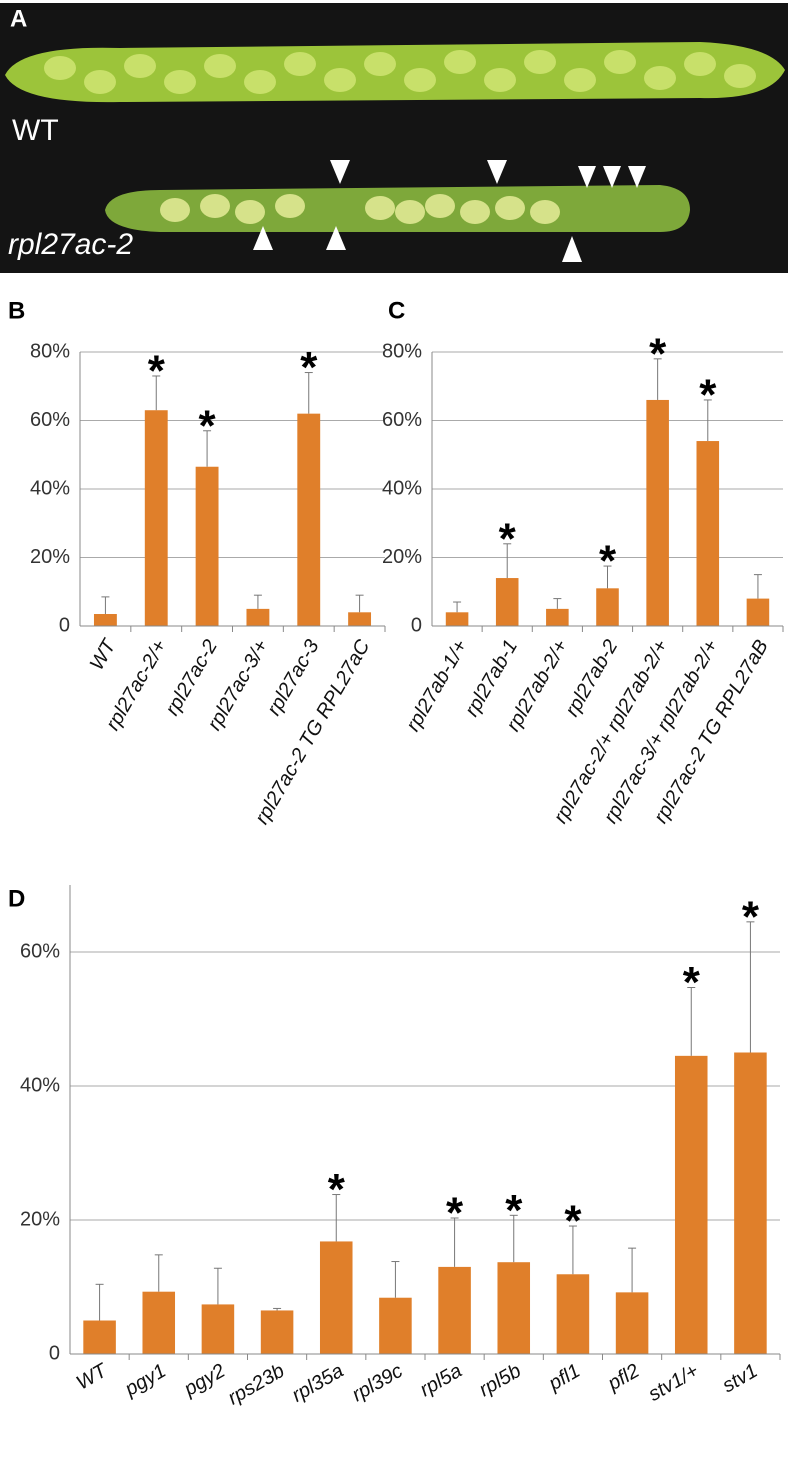 This screenshot has height=1465, width=788. Describe the element at coordinates (256, 1385) in the screenshot. I see `x-tick-label: rps23b` at that location.